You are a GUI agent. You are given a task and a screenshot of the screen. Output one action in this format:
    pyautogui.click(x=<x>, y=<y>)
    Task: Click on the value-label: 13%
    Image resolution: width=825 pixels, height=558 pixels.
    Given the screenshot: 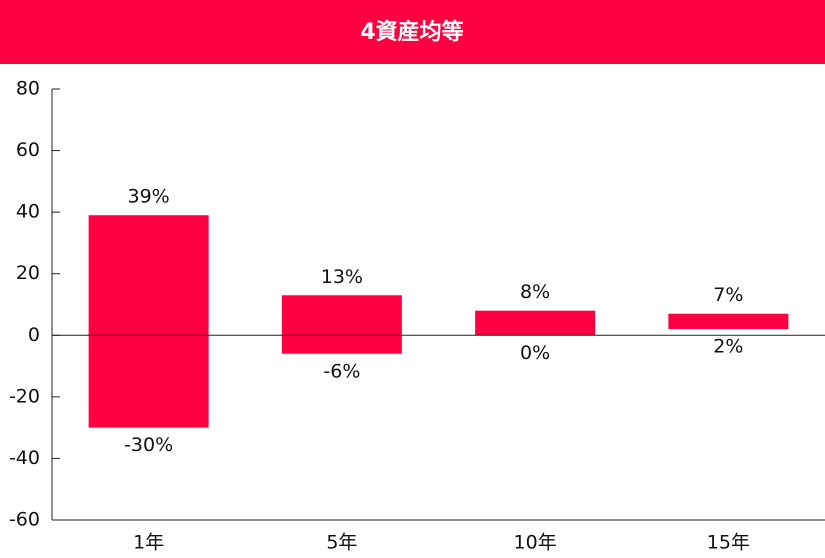 What is the action you would take?
    pyautogui.click(x=342, y=277)
    